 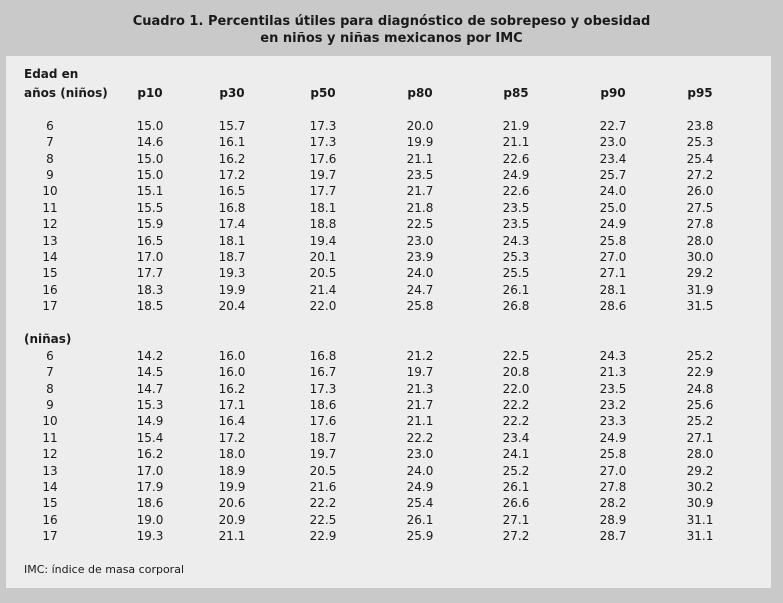 I want to click on value-cell: 17.6, so click(x=323, y=421).